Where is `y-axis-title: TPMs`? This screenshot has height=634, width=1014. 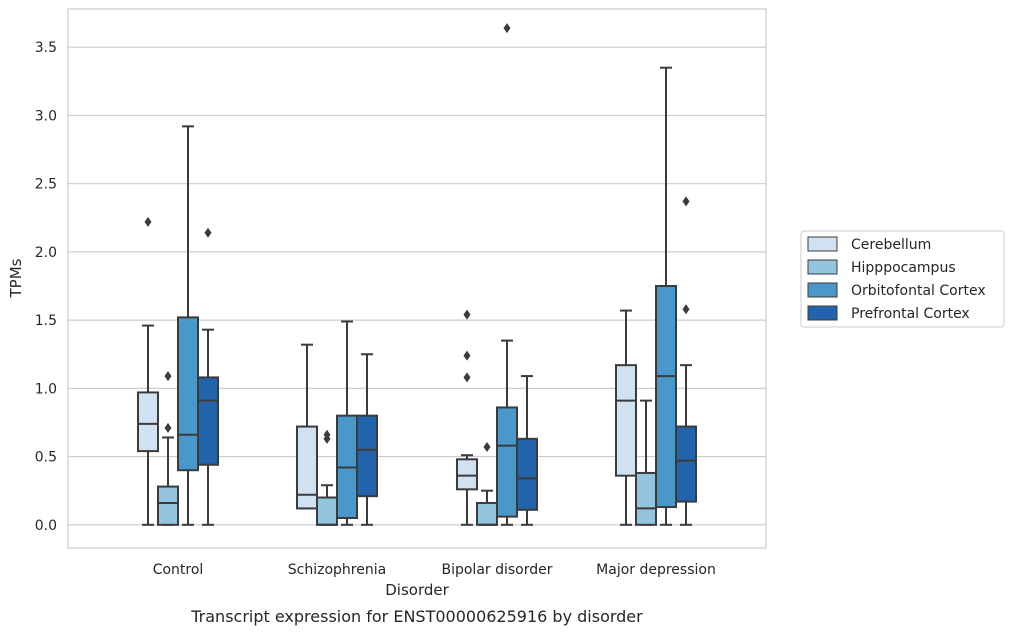 y-axis-title: TPMs is located at coordinates (16, 278).